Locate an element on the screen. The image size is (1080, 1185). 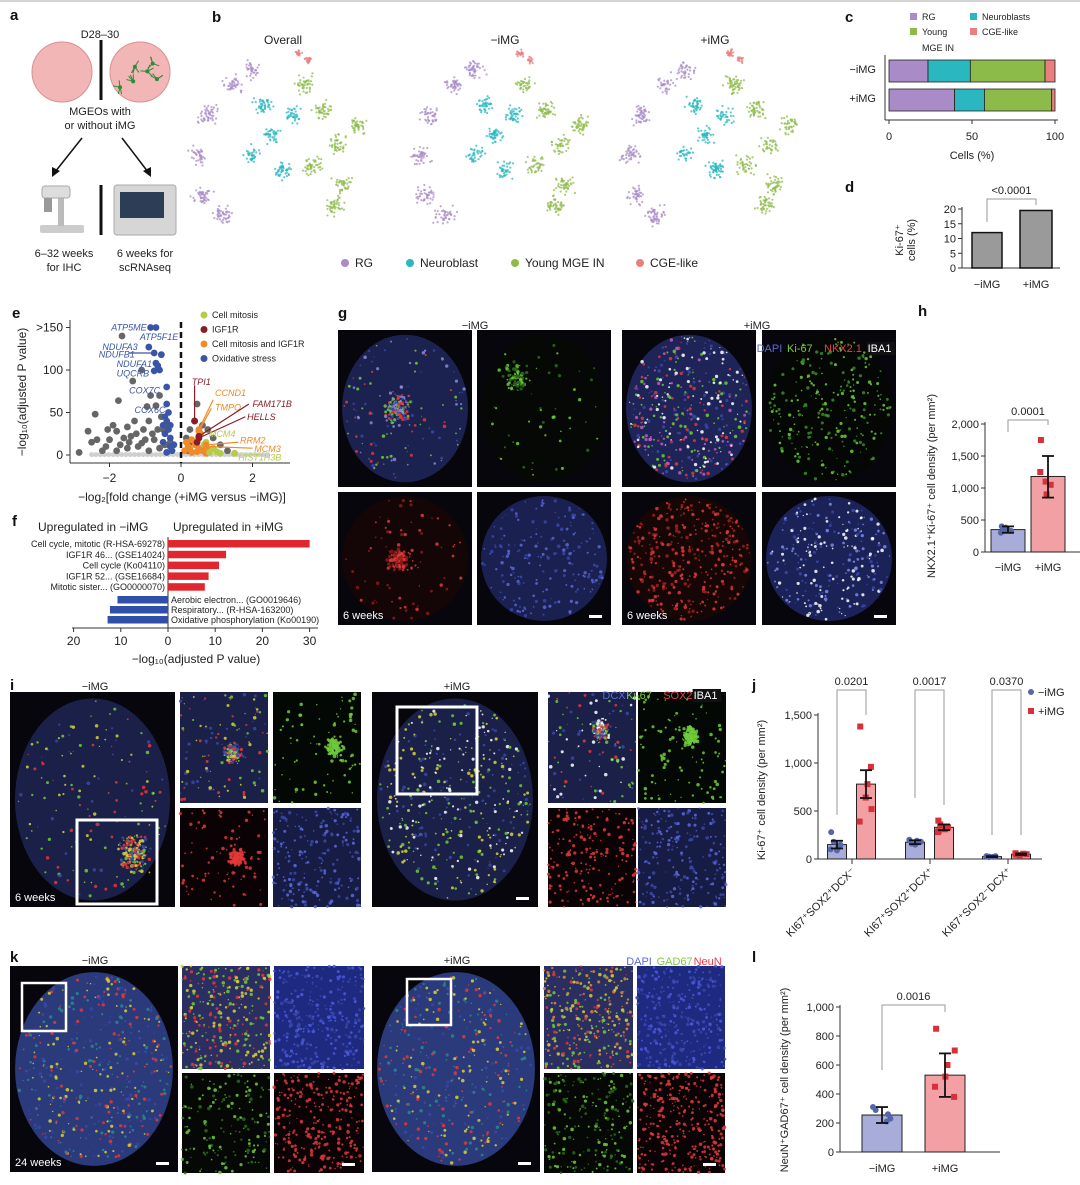
x-axis-label: −log₁₀(adjusted P value) is located at coordinates (196, 659).